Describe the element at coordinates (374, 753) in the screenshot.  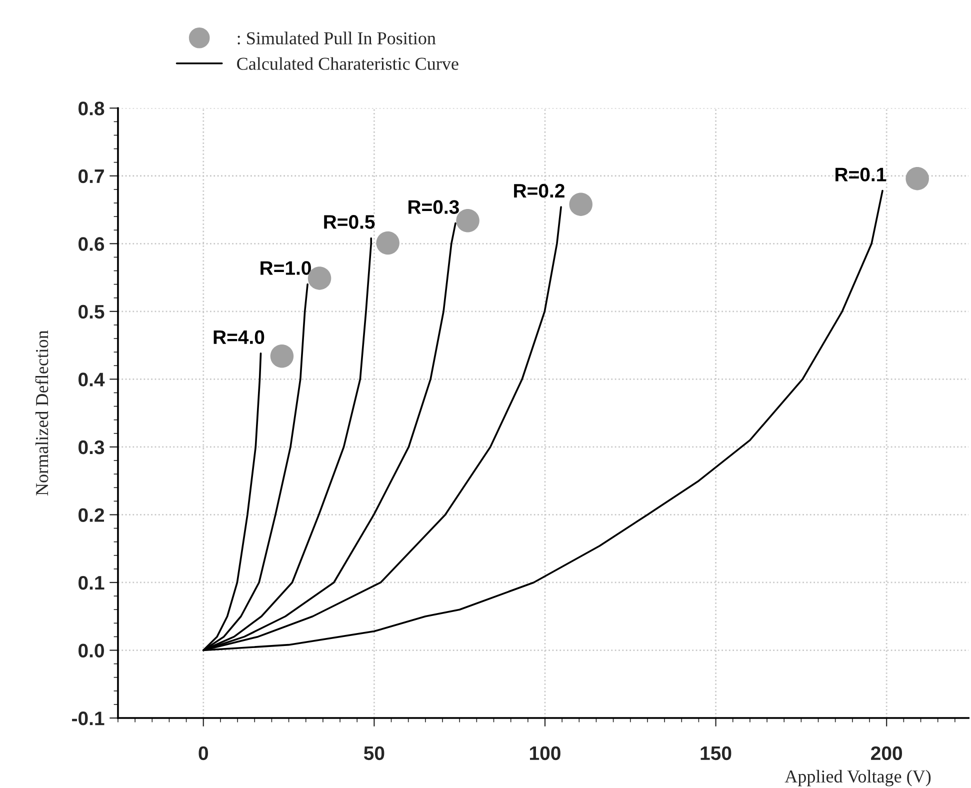
I see `x-tick-label: 50` at that location.